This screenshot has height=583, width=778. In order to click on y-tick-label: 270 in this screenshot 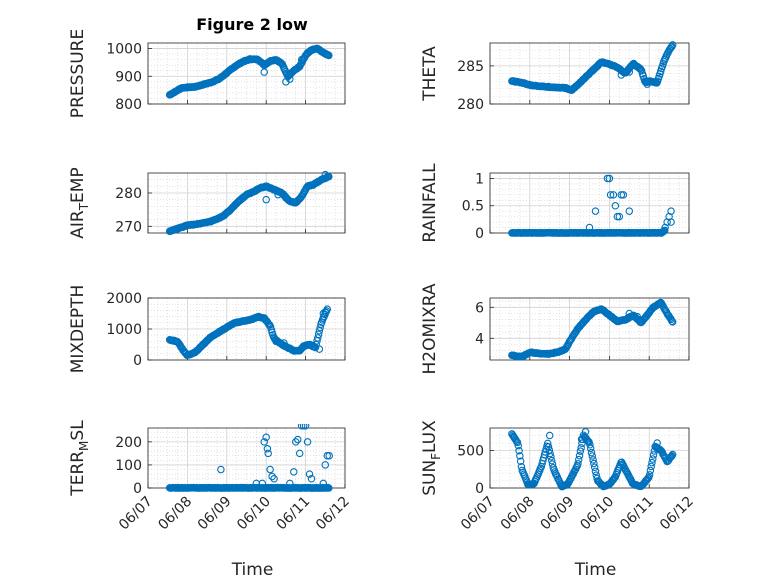, I will do `click(128, 227)`.